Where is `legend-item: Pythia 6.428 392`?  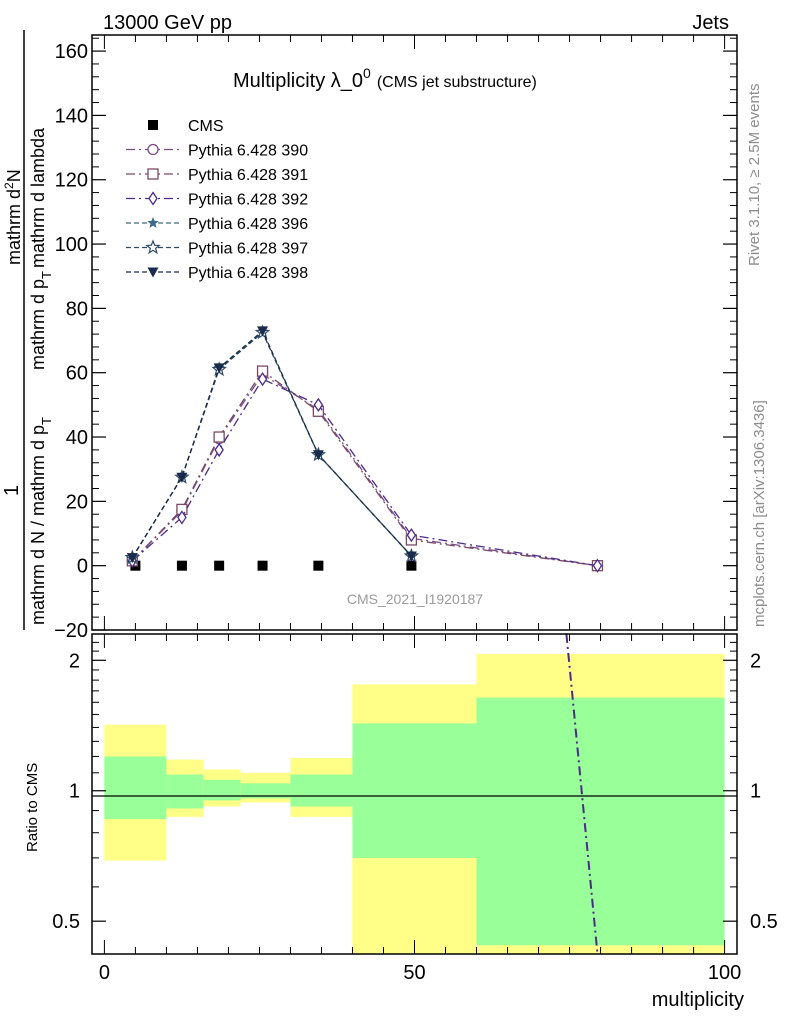 legend-item: Pythia 6.428 392 is located at coordinates (217, 200).